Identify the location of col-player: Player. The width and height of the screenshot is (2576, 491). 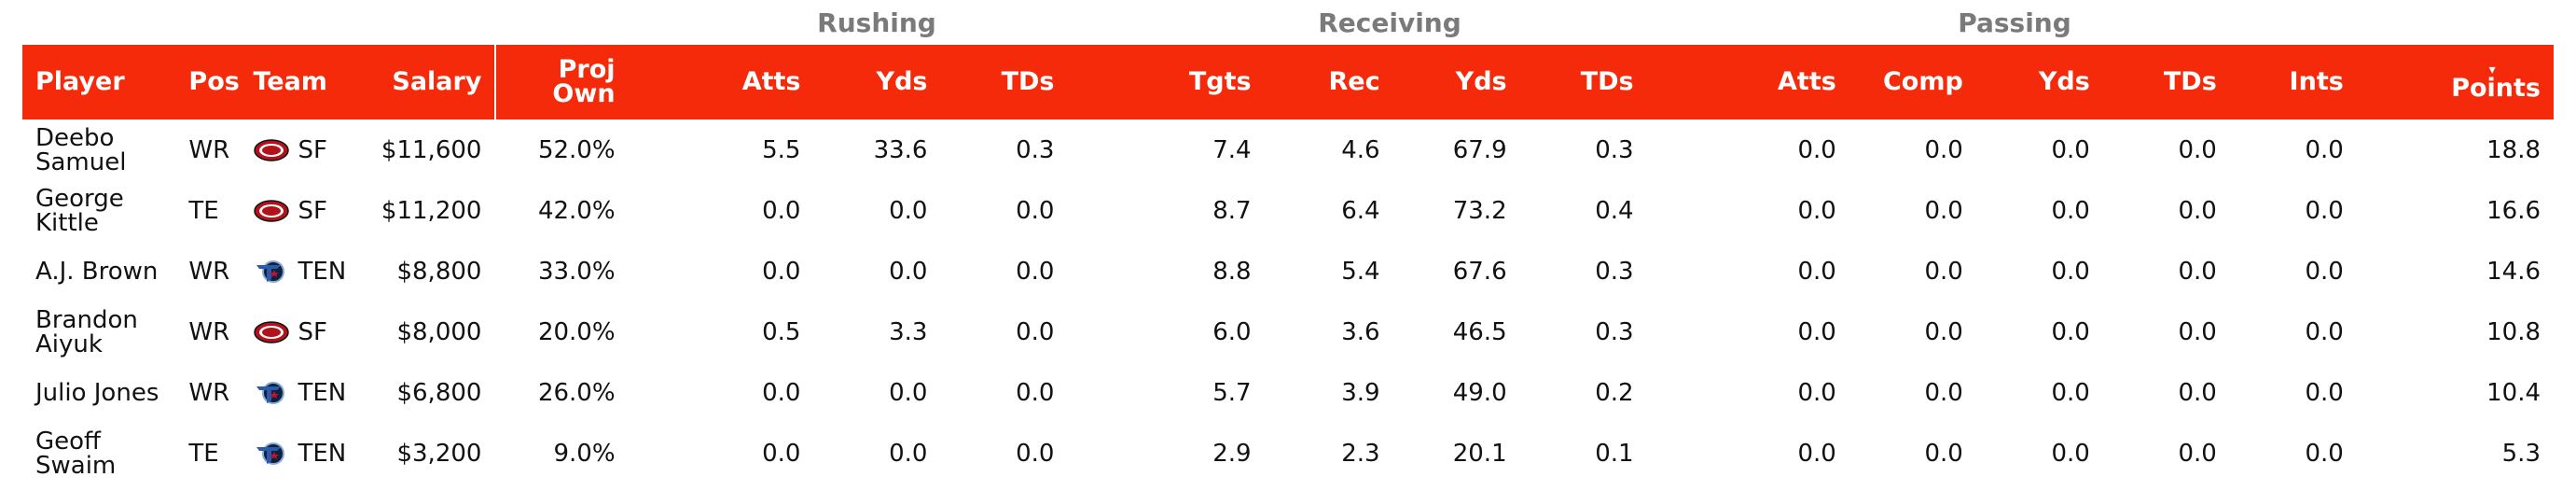
(80, 81).